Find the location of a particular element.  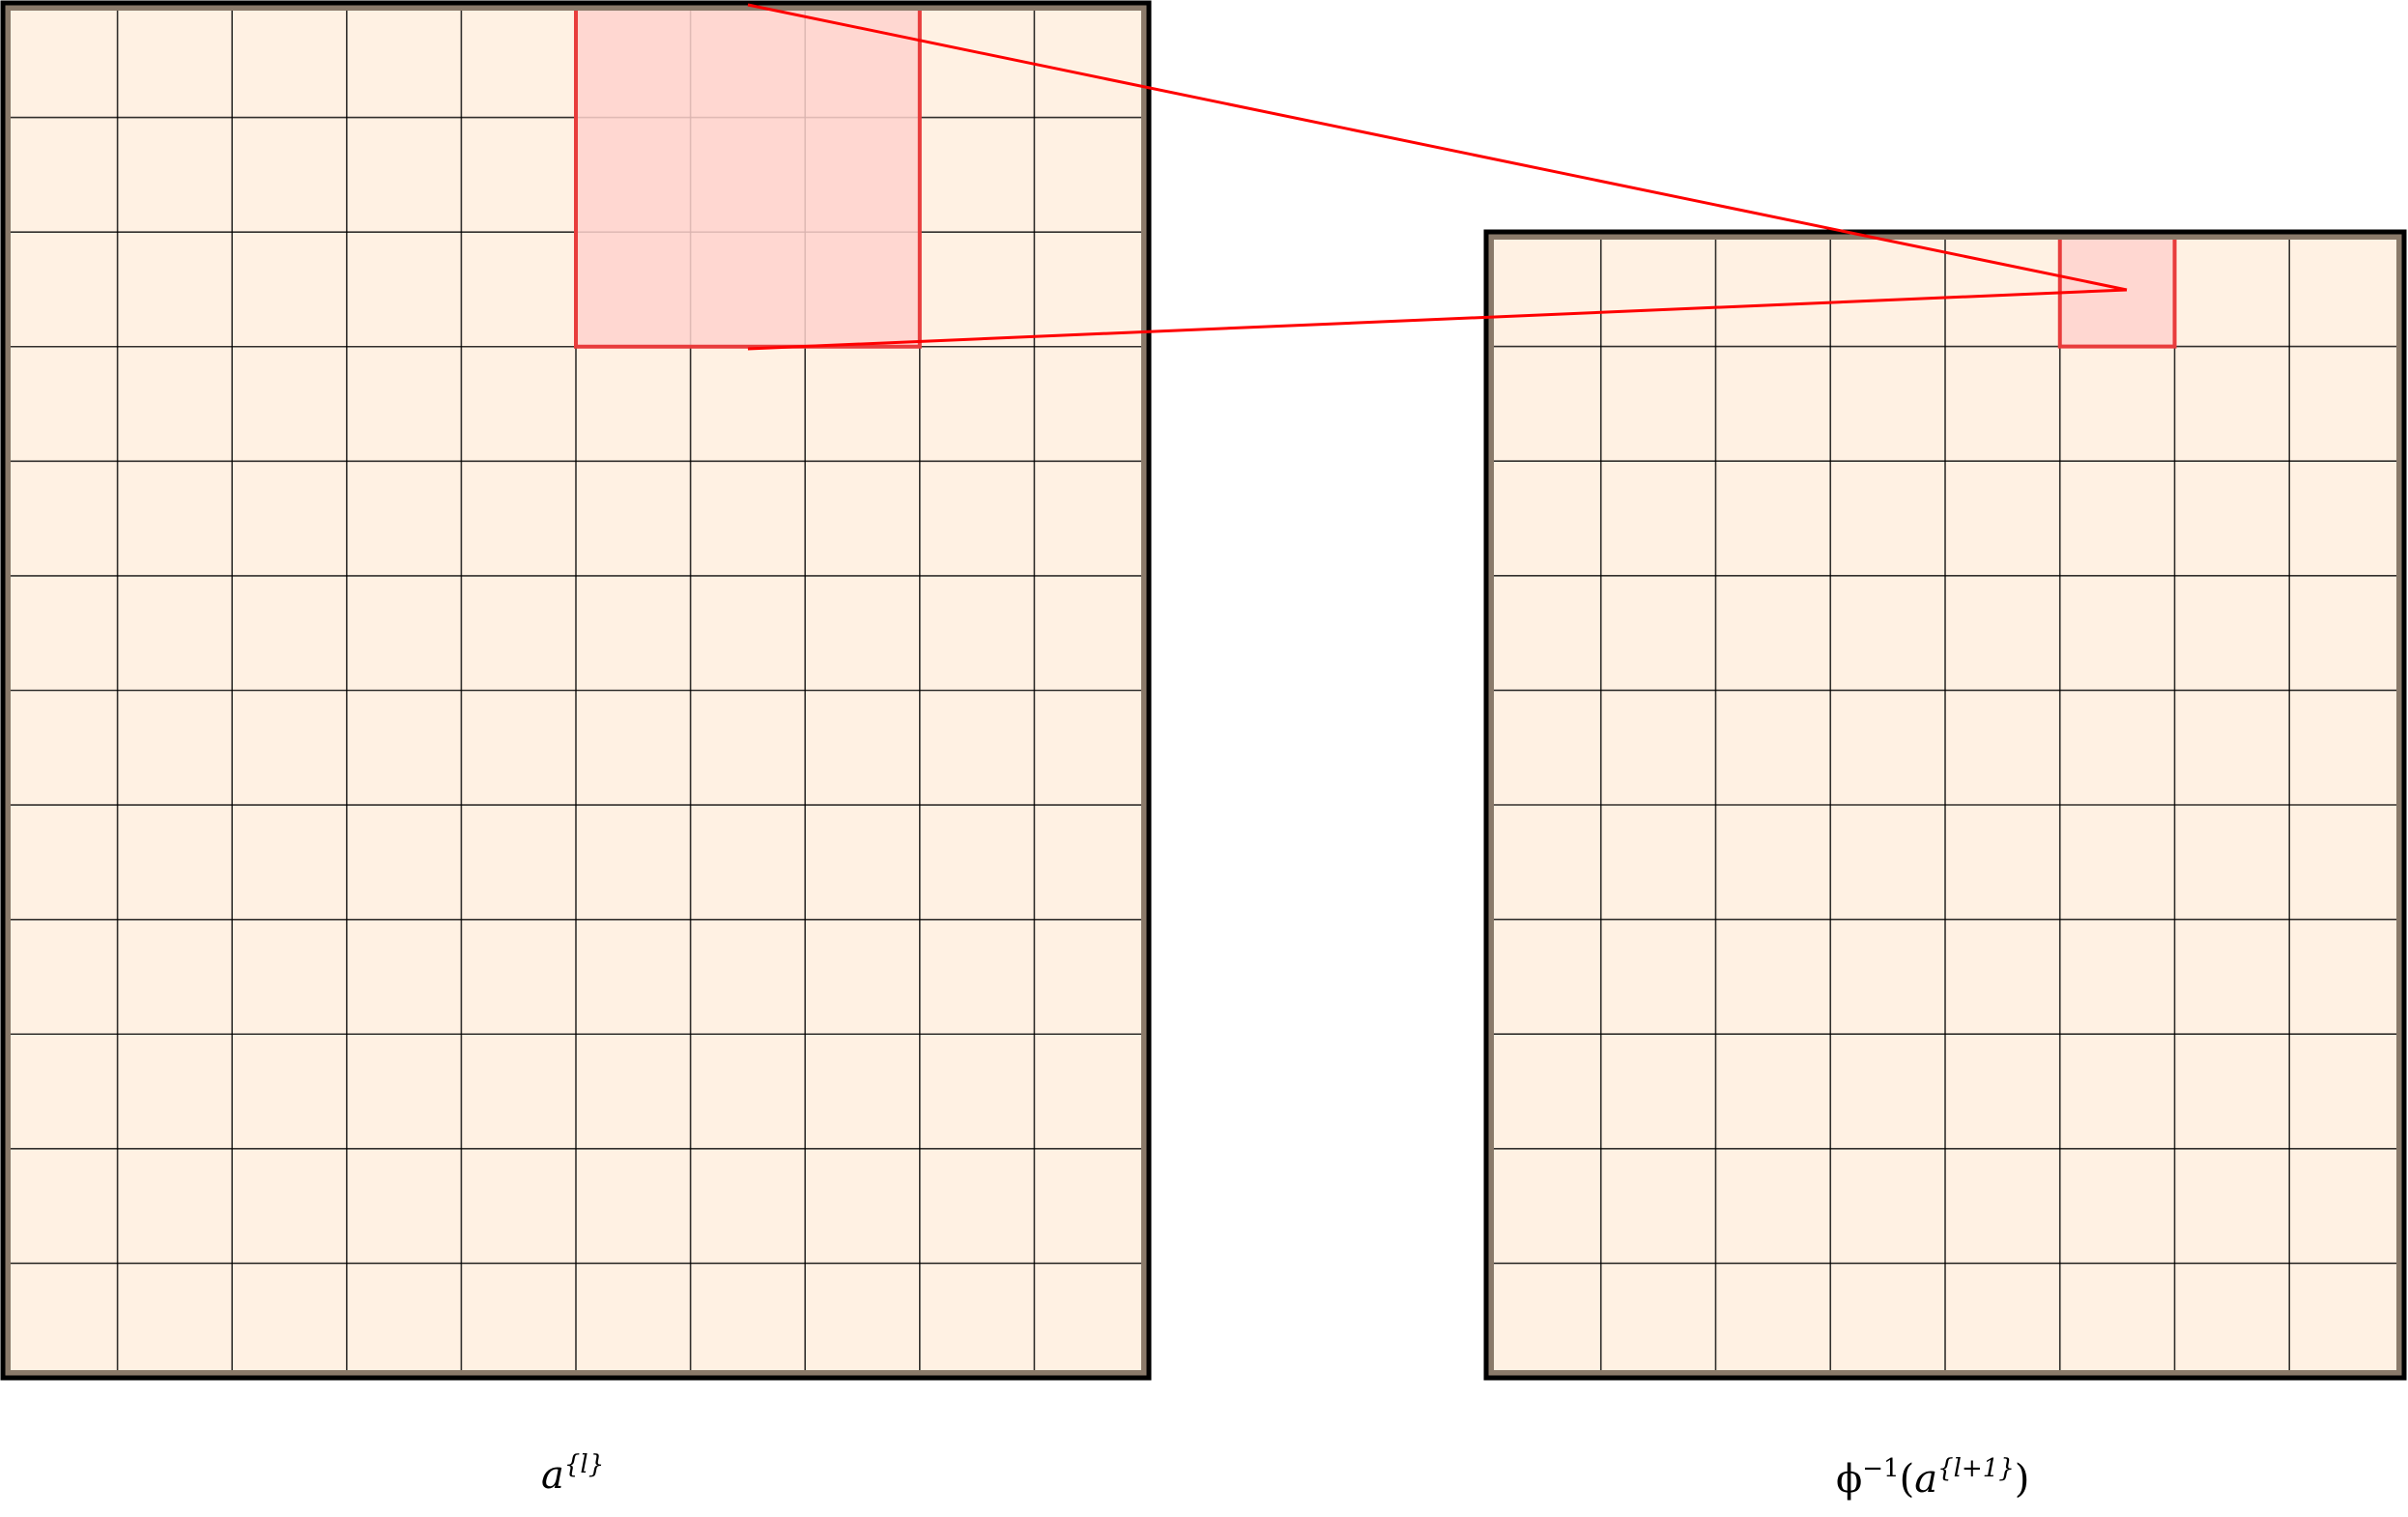

connector-line-bottom is located at coordinates (1438, 319).